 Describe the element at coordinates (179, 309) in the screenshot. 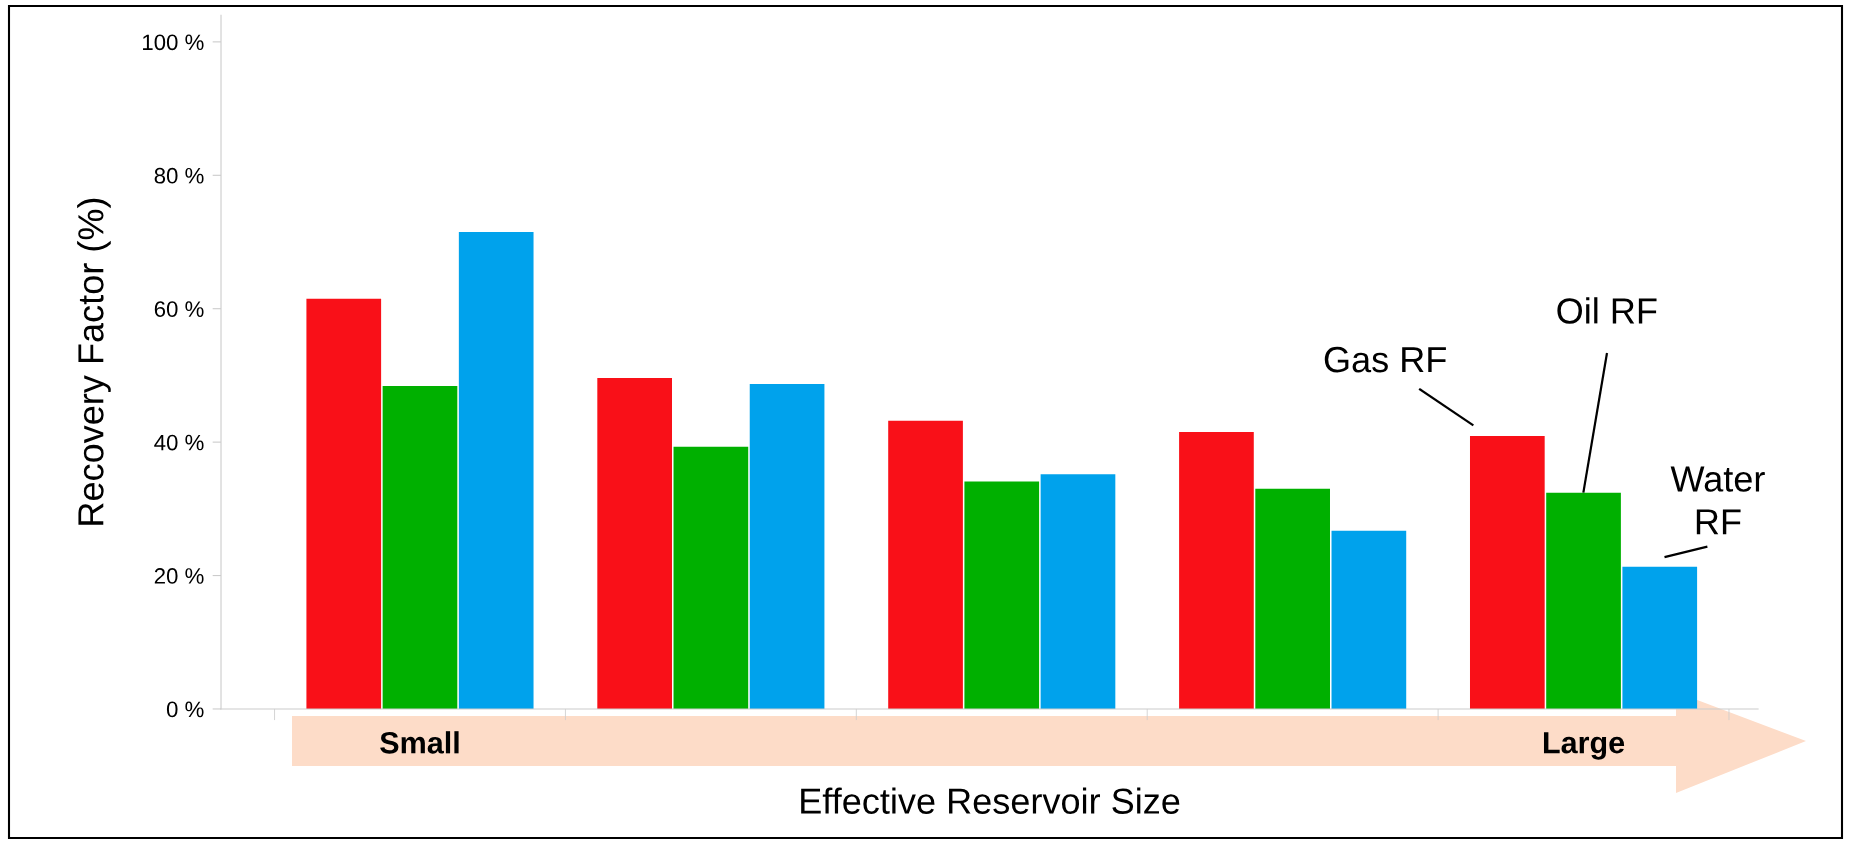

I see `y-tick-label: 60 %` at that location.